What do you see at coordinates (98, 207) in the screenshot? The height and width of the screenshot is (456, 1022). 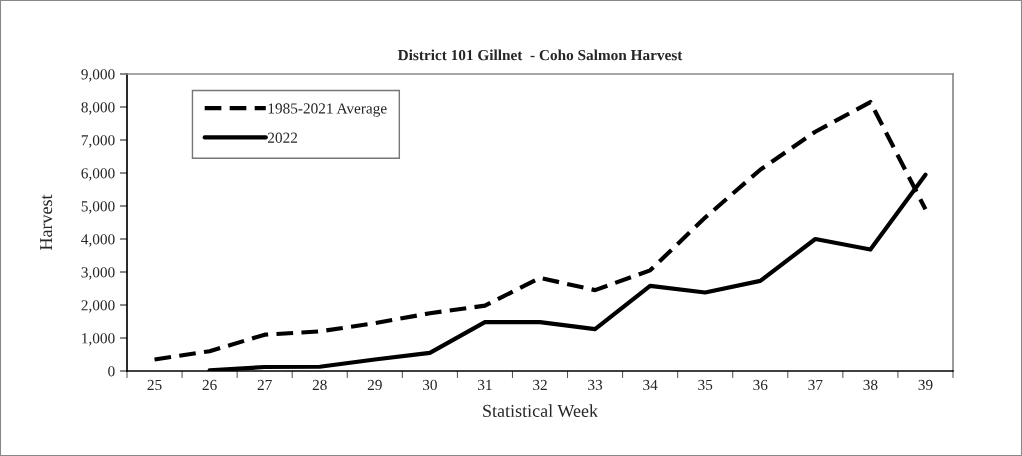 I see `y-tick-label: 5,000` at bounding box center [98, 207].